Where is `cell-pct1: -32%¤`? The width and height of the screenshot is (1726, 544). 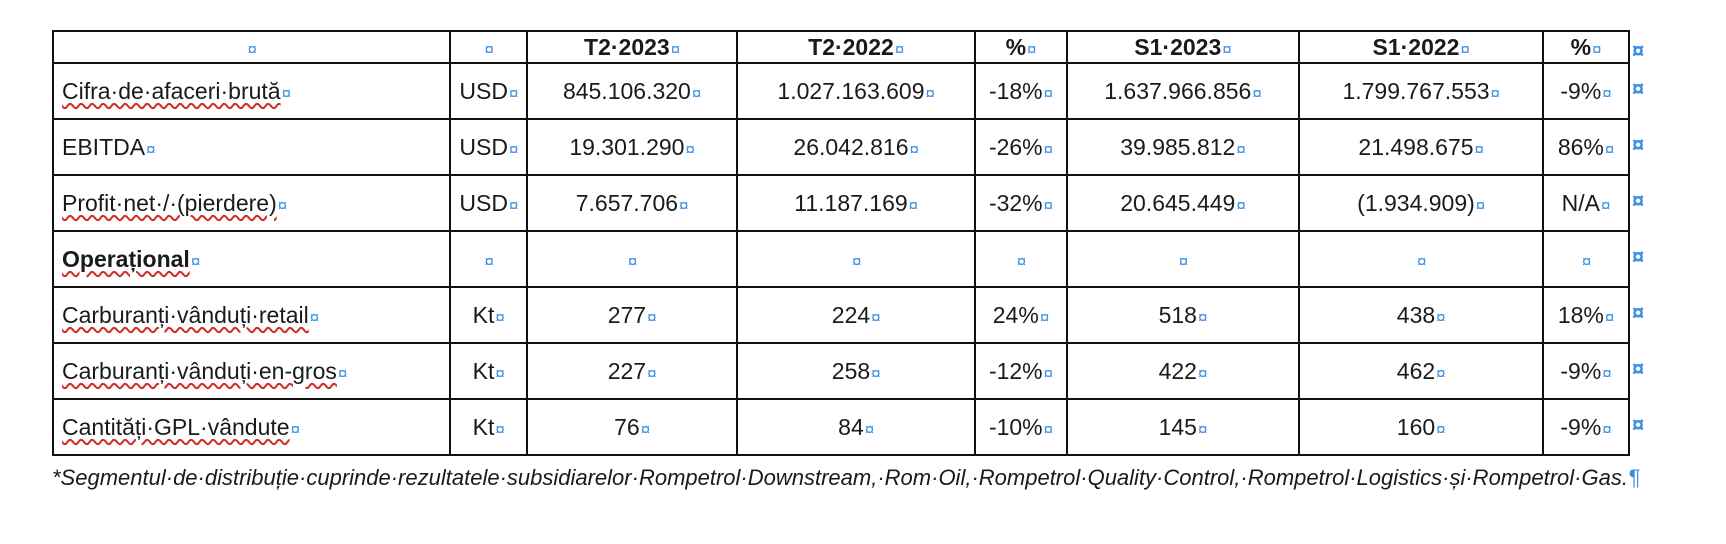 cell-pct1: -32%¤ is located at coordinates (1021, 203).